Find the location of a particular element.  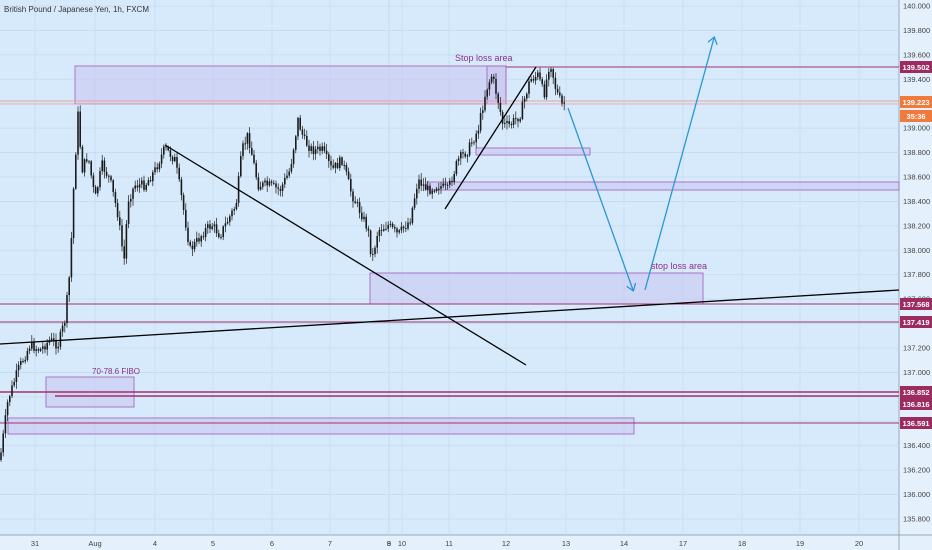

current-price-tag: 139.223 is located at coordinates (915, 102).